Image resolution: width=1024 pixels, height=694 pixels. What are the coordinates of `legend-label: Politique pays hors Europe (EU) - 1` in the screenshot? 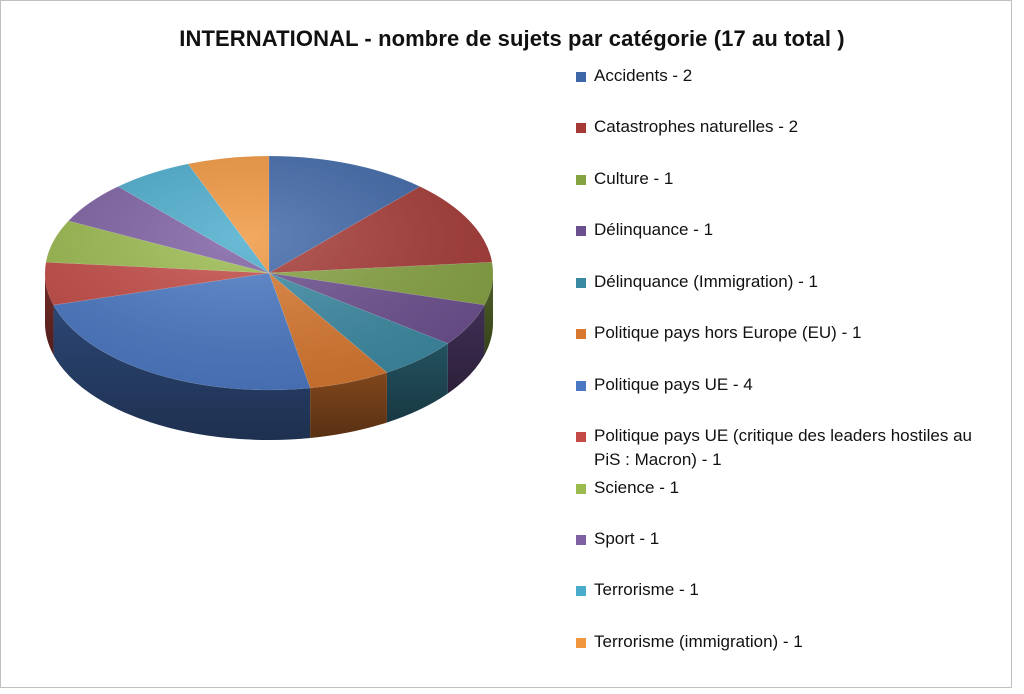 It's located at (728, 332).